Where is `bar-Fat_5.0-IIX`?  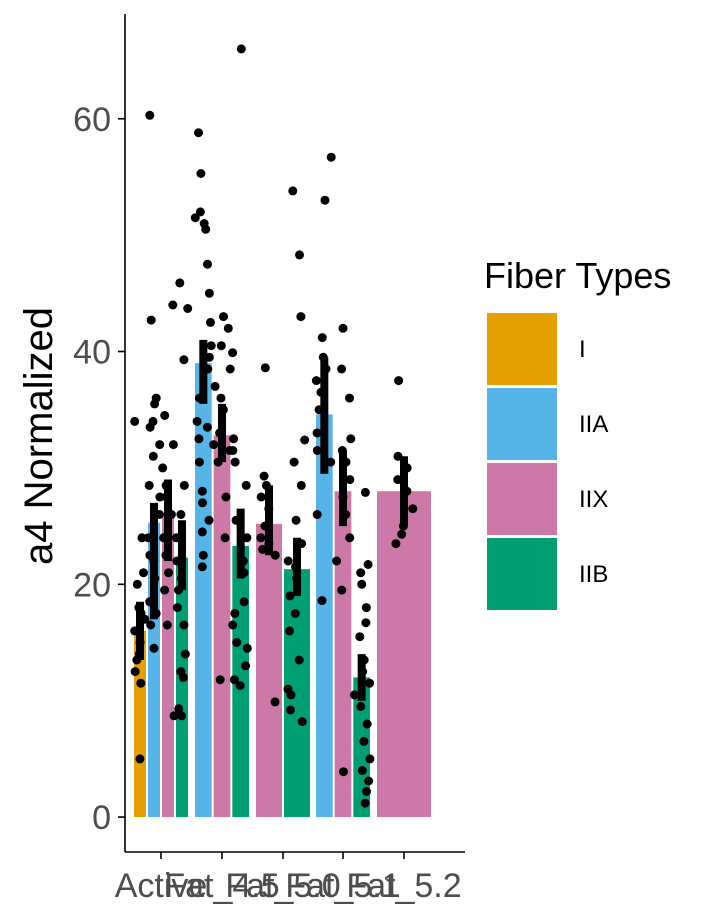
bar-Fat_5.0-IIX is located at coordinates (269, 670).